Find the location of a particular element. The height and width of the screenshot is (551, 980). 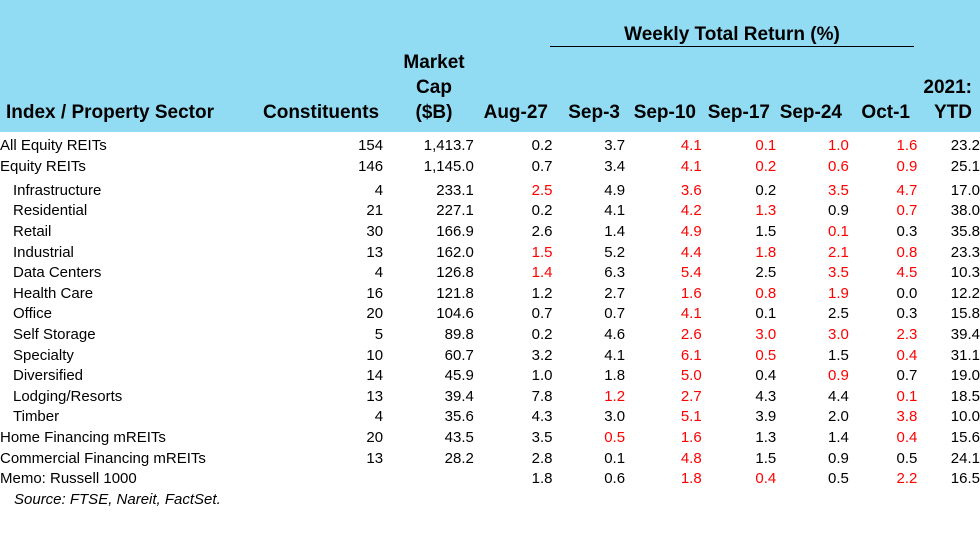

weekly-return-cell: 2.0 is located at coordinates (838, 417).